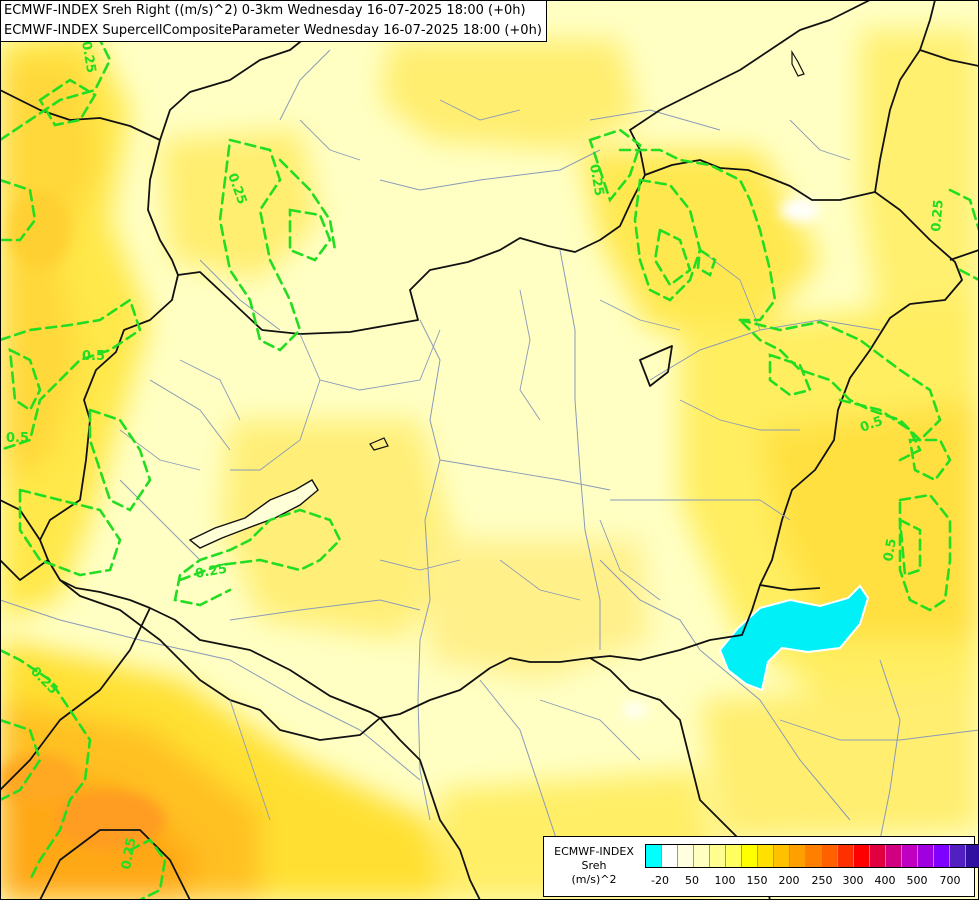  What do you see at coordinates (594, 851) in the screenshot?
I see `legend-title-line-1: ECMWF-INDEX` at bounding box center [594, 851].